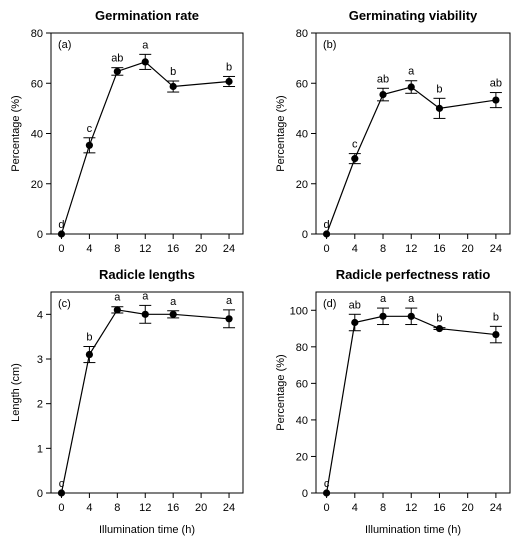 The width and height of the screenshot is (525, 555). Describe the element at coordinates (413, 133) in the screenshot. I see `plot-frame` at that location.